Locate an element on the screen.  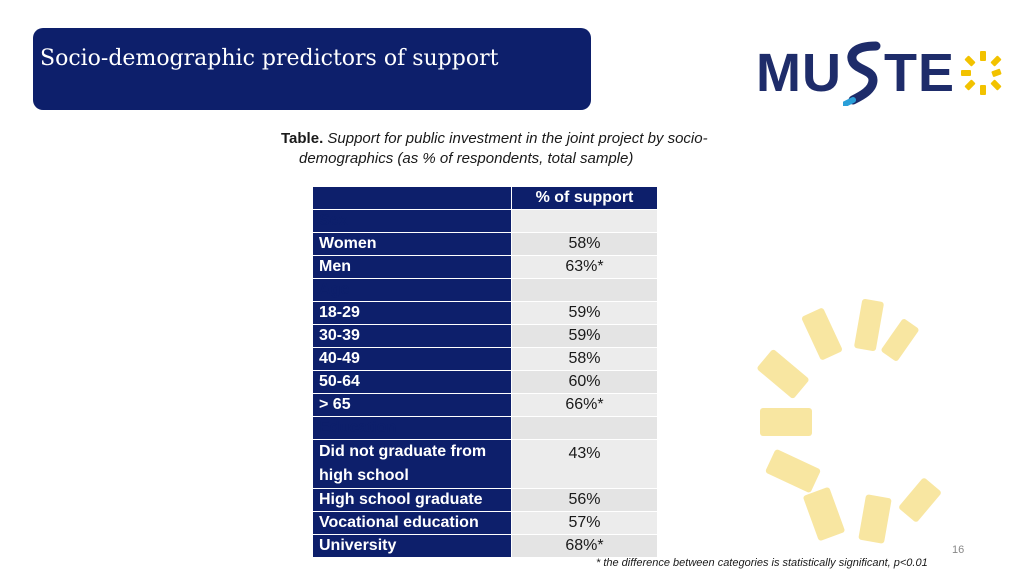
logo-sun-icon is located at coordinates (981, 73).